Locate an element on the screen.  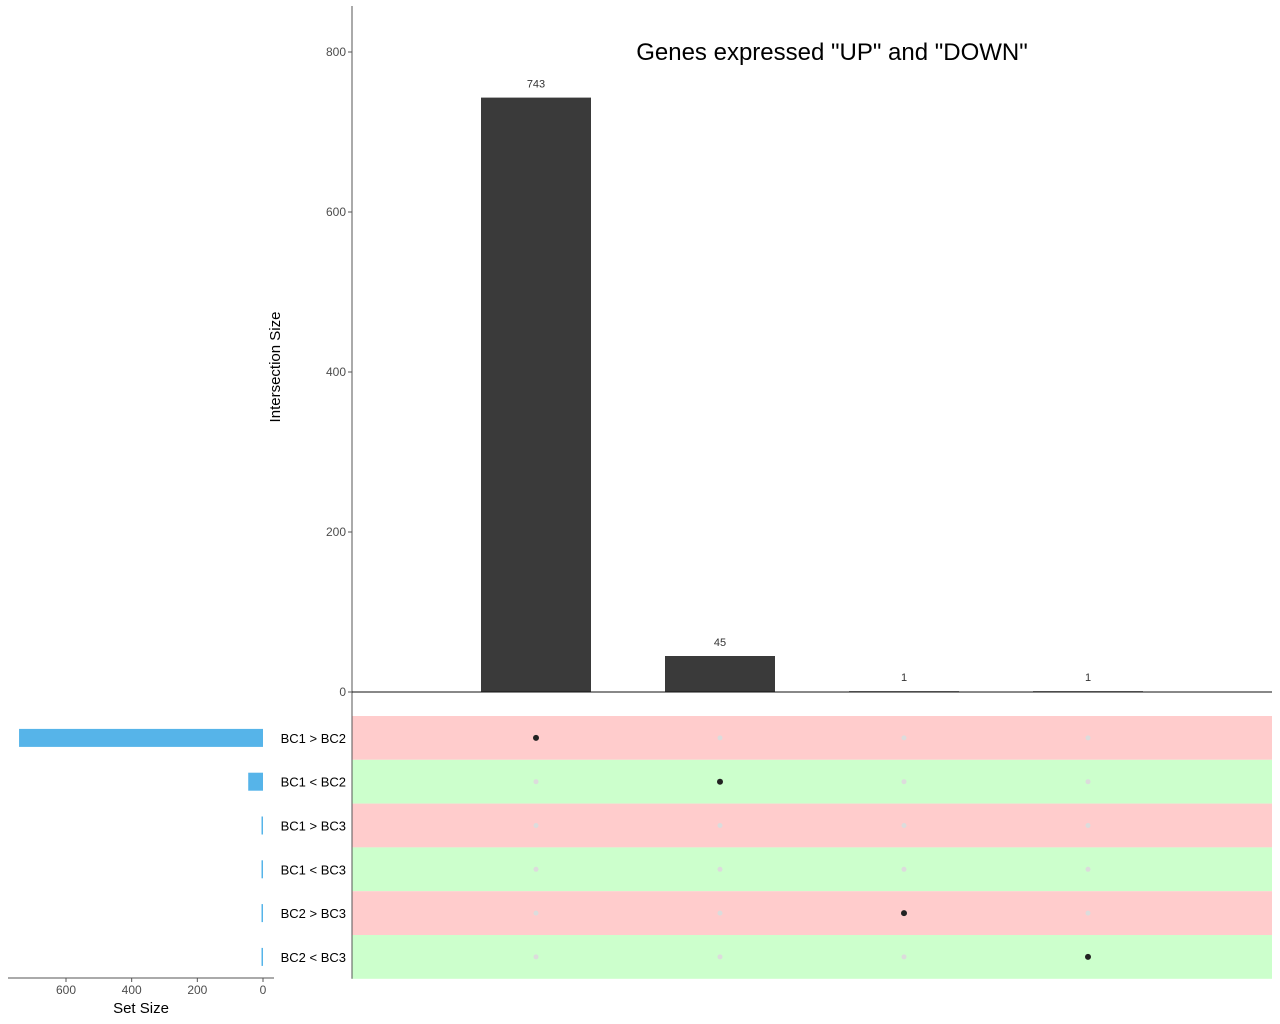
y-tick-label: 600 is located at coordinates (336, 212).